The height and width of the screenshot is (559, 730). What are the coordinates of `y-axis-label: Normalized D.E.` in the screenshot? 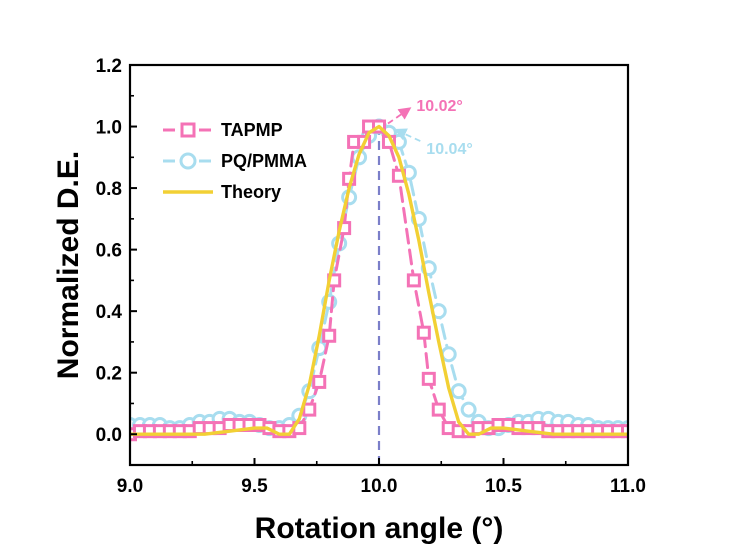 It's located at (68, 265).